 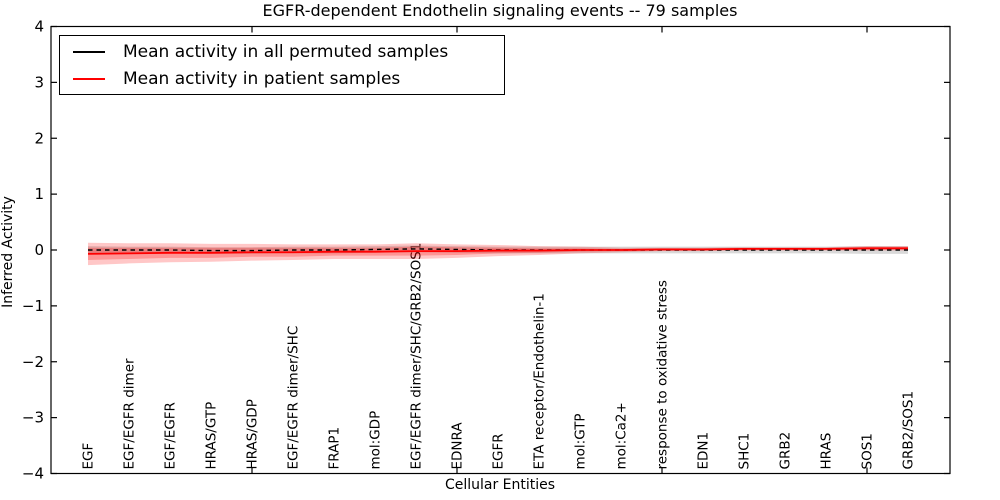 What do you see at coordinates (500, 485) in the screenshot?
I see `x-axis-label: Cellular Entities` at bounding box center [500, 485].